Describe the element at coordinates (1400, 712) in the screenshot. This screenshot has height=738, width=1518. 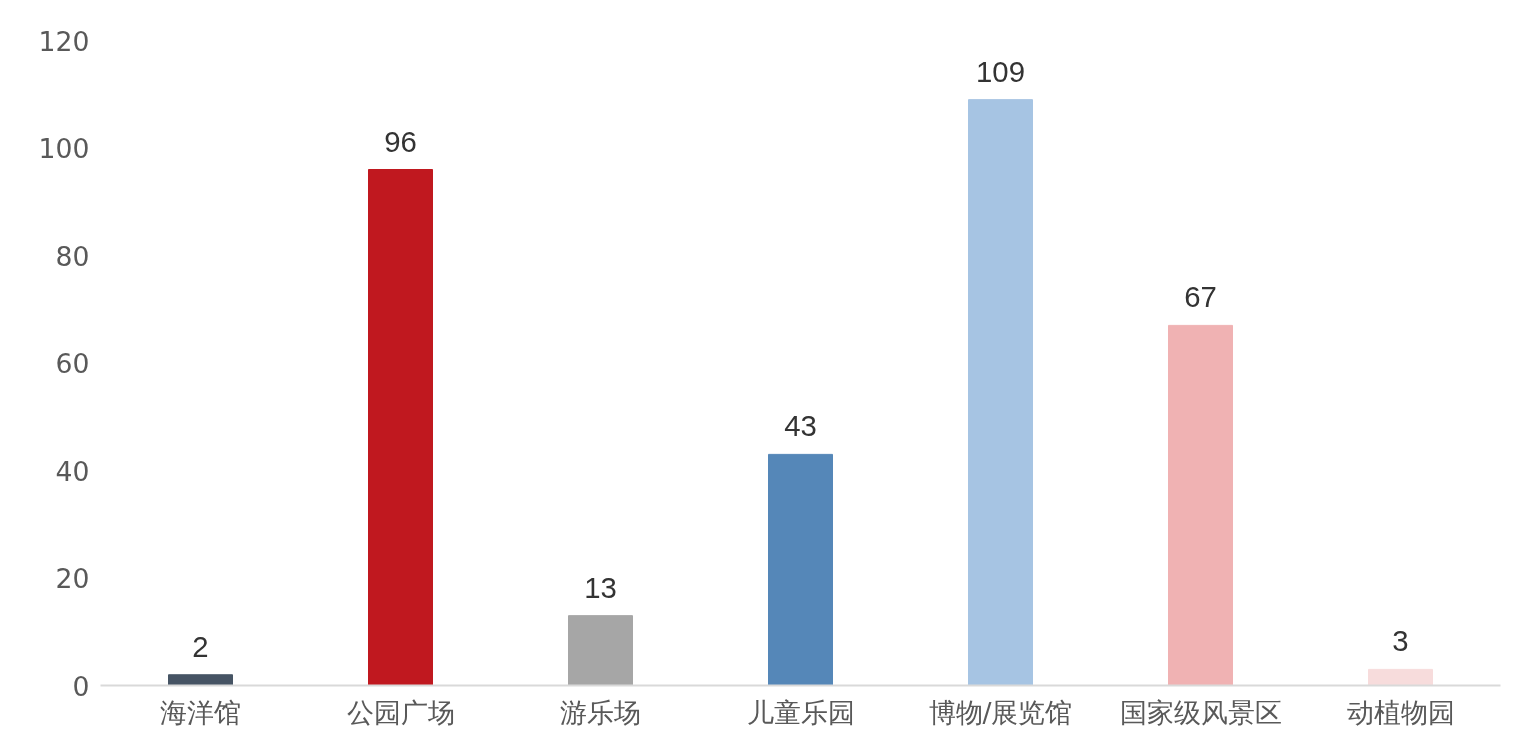
I see `x-tick-label: 动植物园` at that location.